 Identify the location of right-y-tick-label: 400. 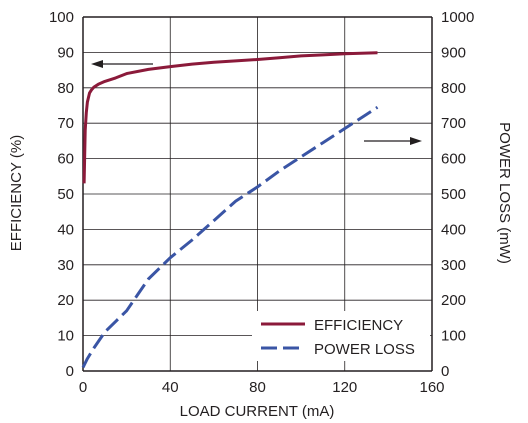
(453, 229).